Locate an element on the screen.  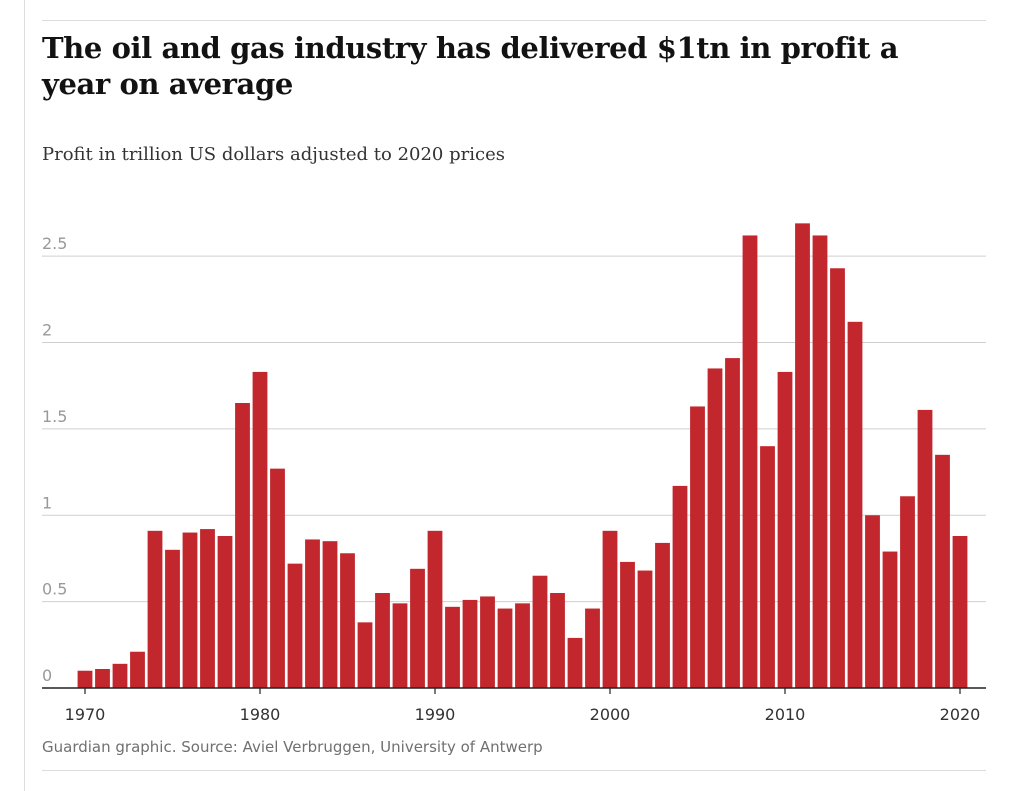
y-tick-label: 2.5 is located at coordinates (54, 243).